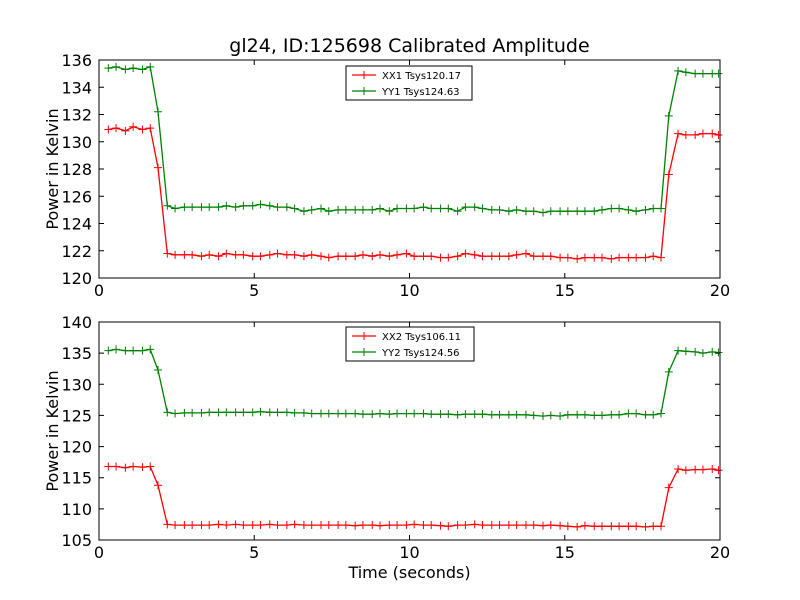 Image resolution: width=800 pixels, height=600 pixels. I want to click on x-tick-label: 20, so click(720, 290).